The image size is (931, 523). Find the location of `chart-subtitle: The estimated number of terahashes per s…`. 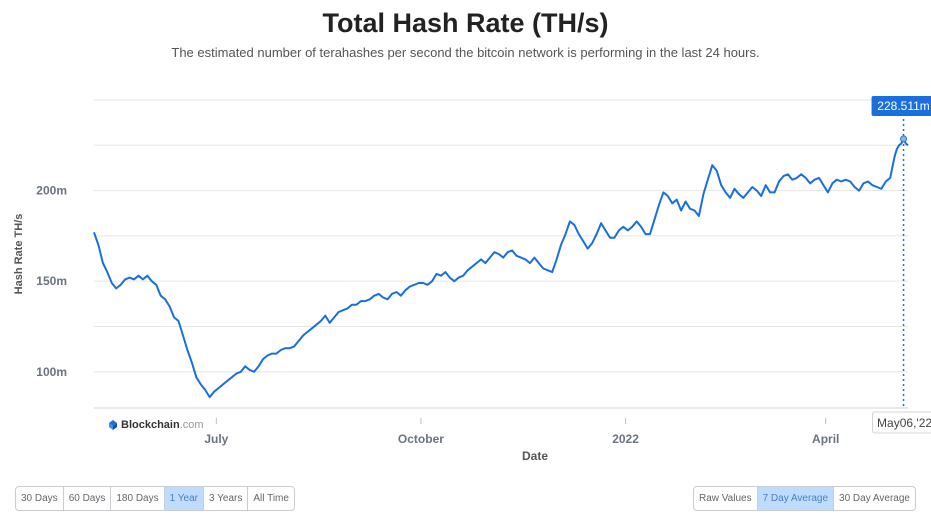

chart-subtitle: The estimated number of terahashes per s… is located at coordinates (465, 52).